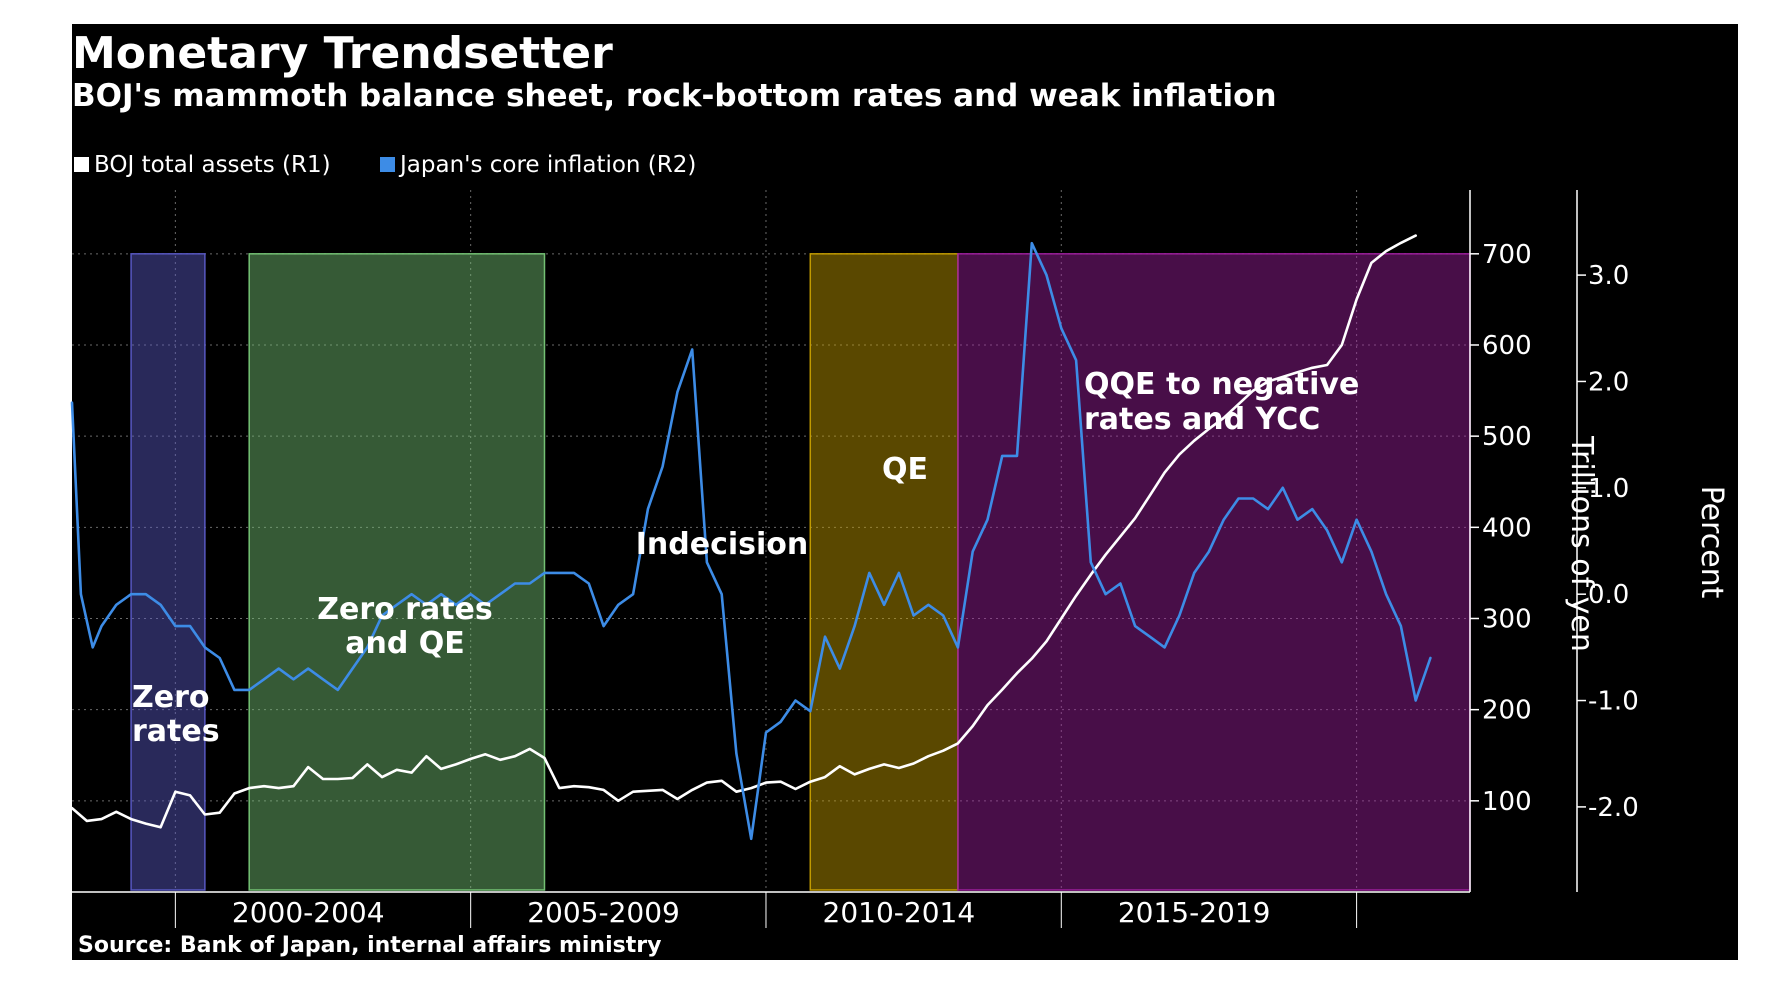 The height and width of the screenshot is (984, 1782). What do you see at coordinates (1608, 276) in the screenshot?
I see `r2-tick-label-5: 3.0` at bounding box center [1608, 276].